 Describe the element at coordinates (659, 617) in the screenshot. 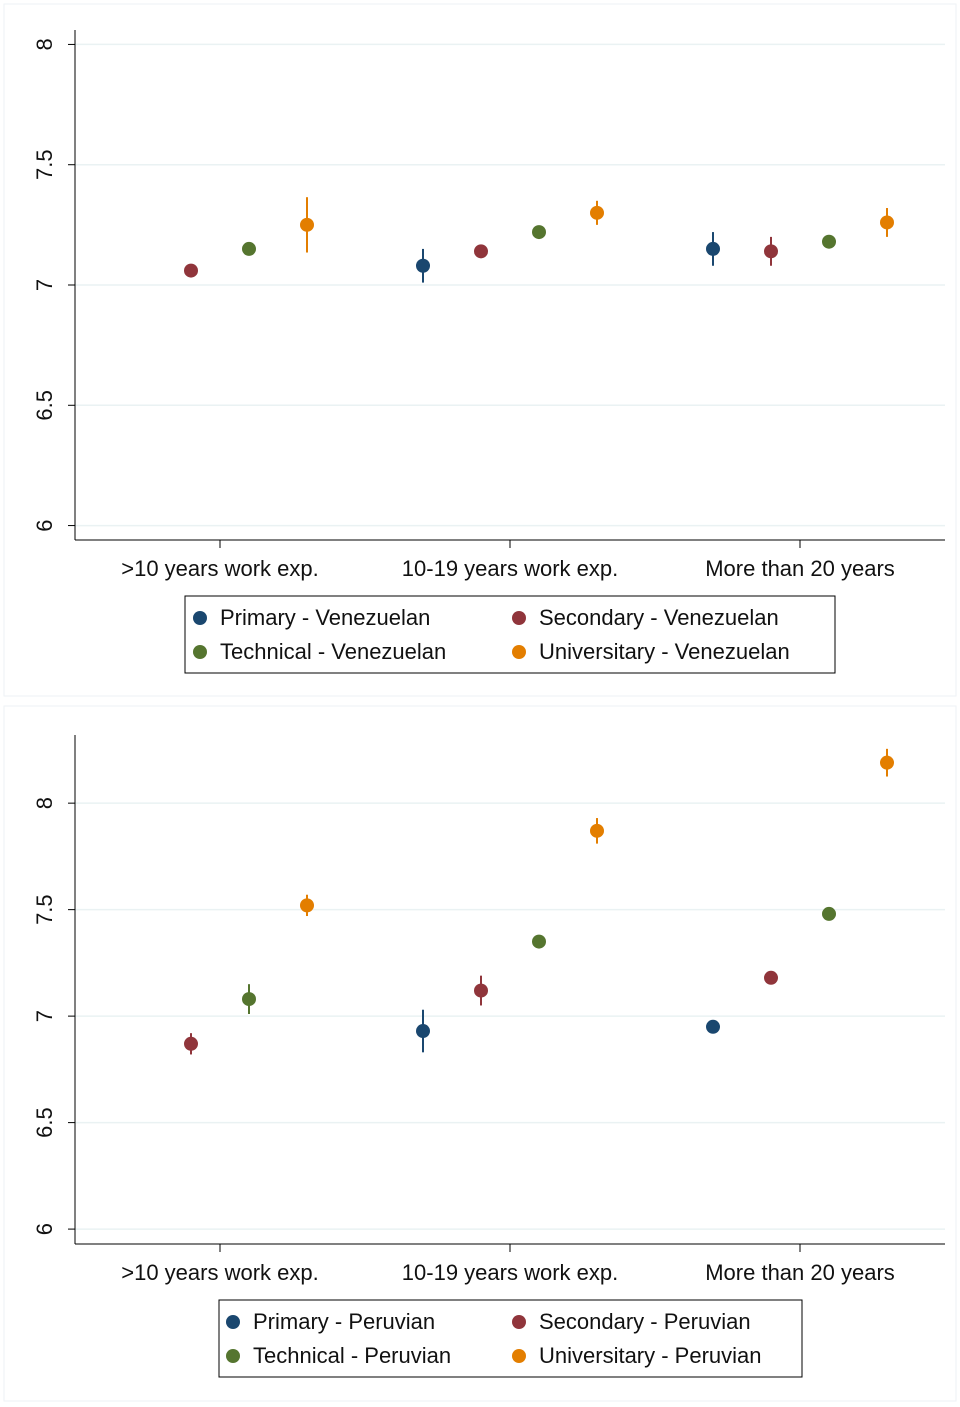

I see `legend-label: Secondary - Venezuelan` at that location.